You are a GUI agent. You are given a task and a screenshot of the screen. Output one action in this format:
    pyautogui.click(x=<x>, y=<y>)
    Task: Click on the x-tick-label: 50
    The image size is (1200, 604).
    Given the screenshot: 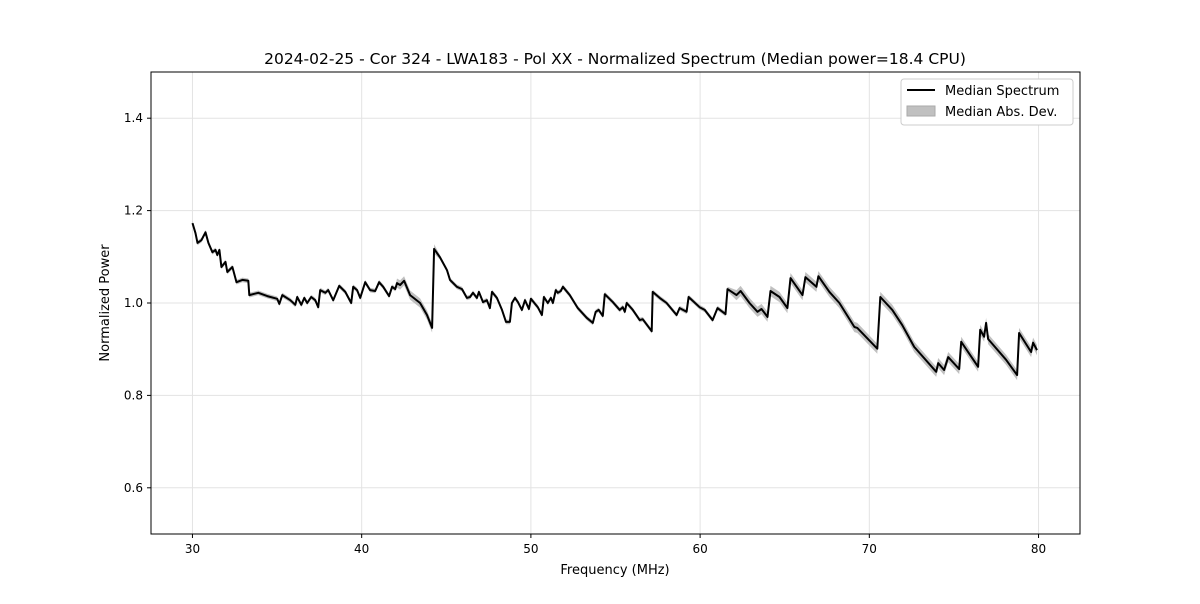 What is the action you would take?
    pyautogui.click(x=530, y=549)
    